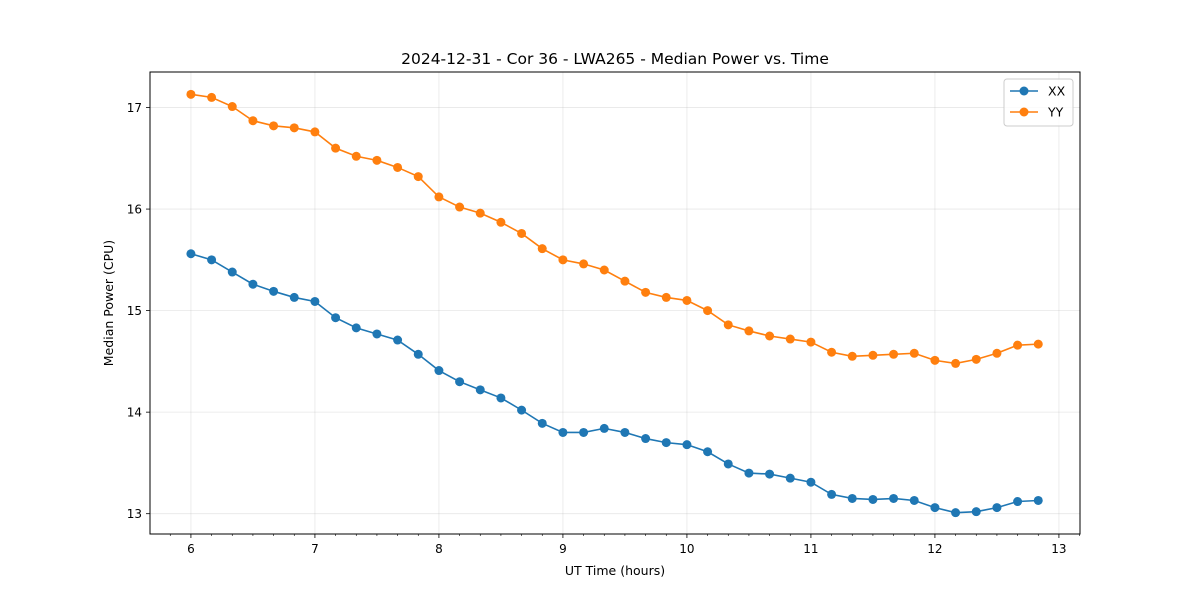 The width and height of the screenshot is (1200, 600). I want to click on x-tick-label: 9, so click(563, 549).